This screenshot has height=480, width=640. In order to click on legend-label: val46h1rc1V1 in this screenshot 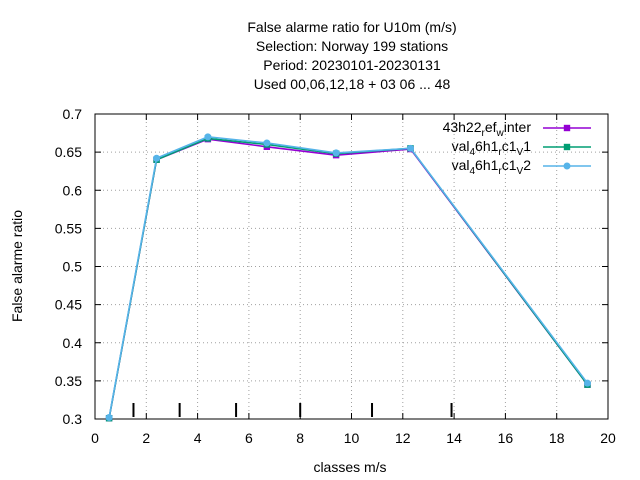, I will do `click(492, 148)`.